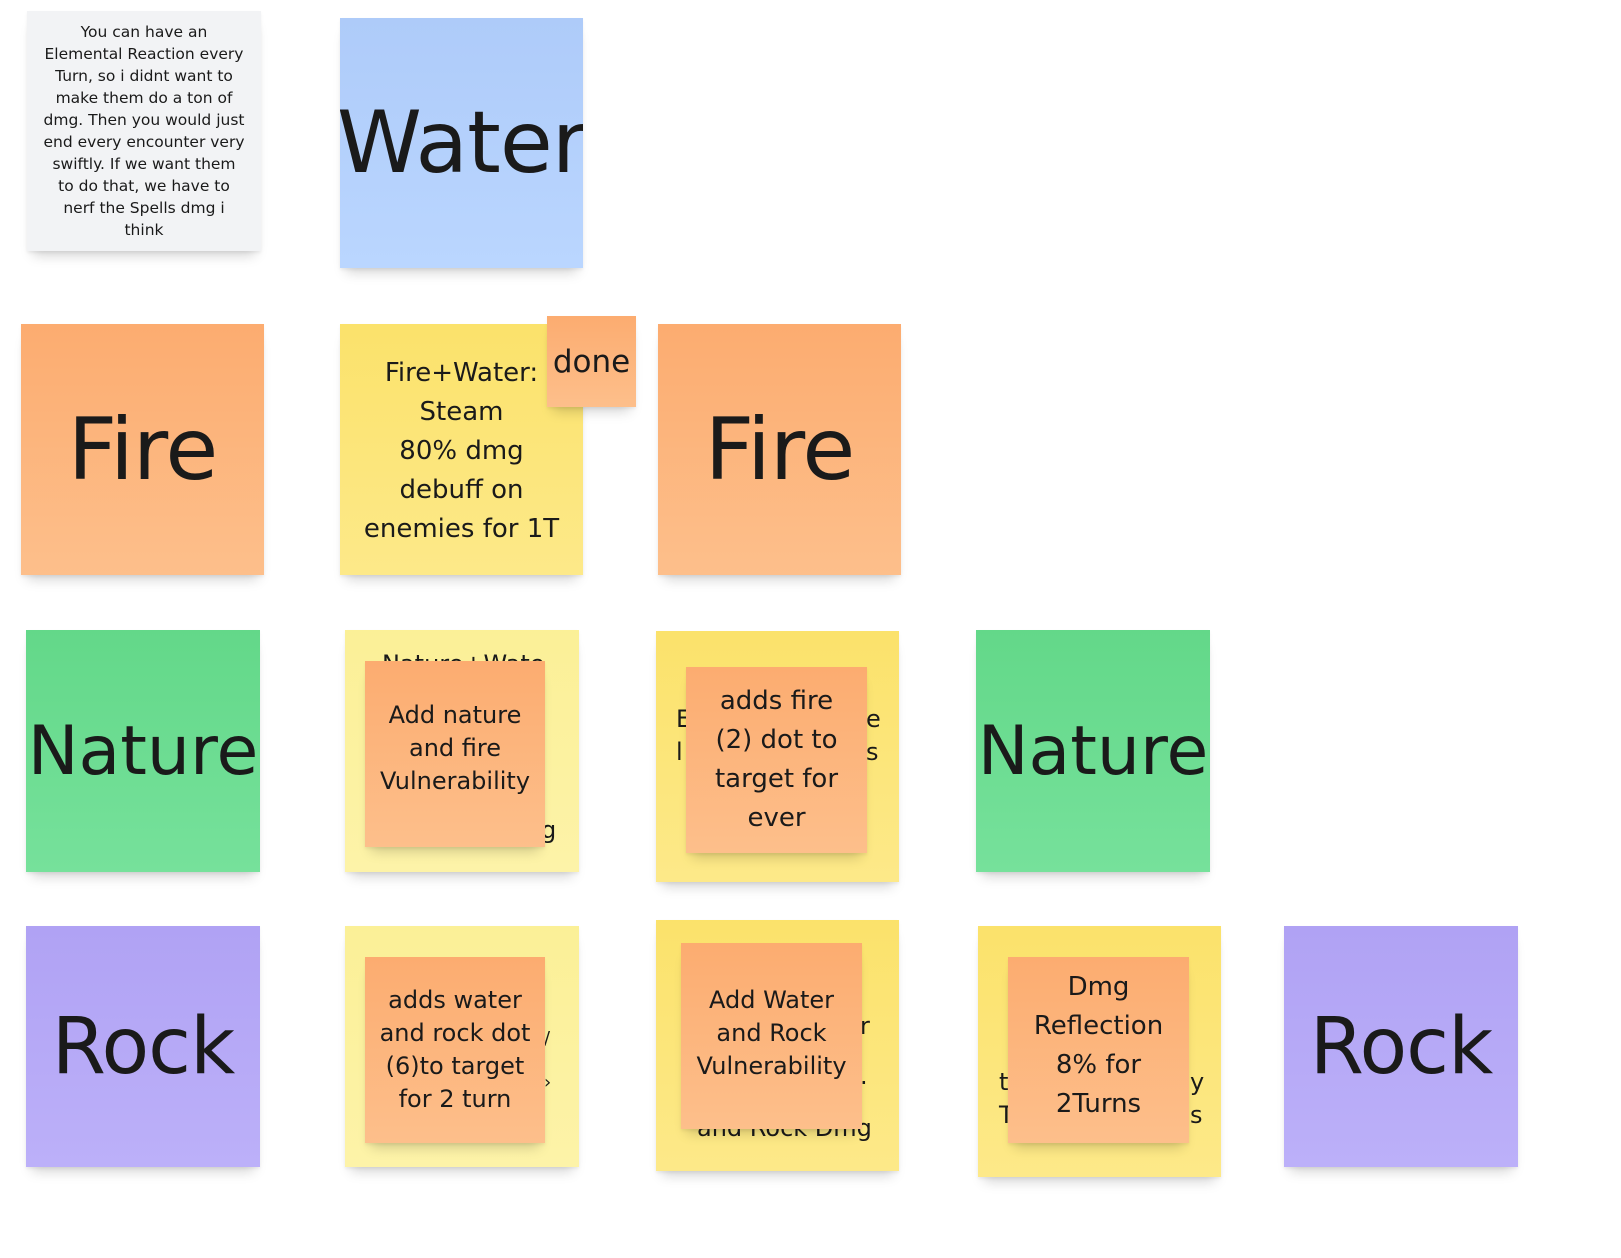 The image size is (1621, 1258). I want to click on rock-water-base-text-1: /, so click(547, 1038).